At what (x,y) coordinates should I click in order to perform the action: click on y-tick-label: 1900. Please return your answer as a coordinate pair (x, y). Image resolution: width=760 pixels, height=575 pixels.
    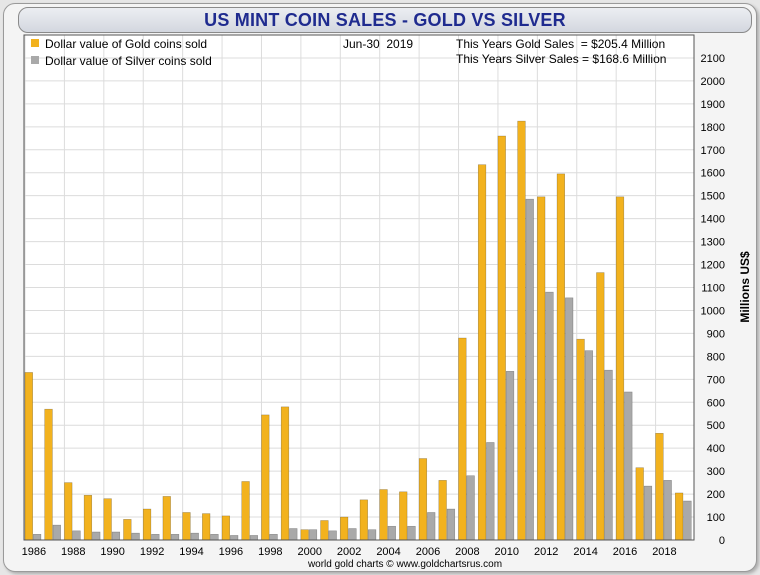
    Looking at the image, I should click on (713, 105).